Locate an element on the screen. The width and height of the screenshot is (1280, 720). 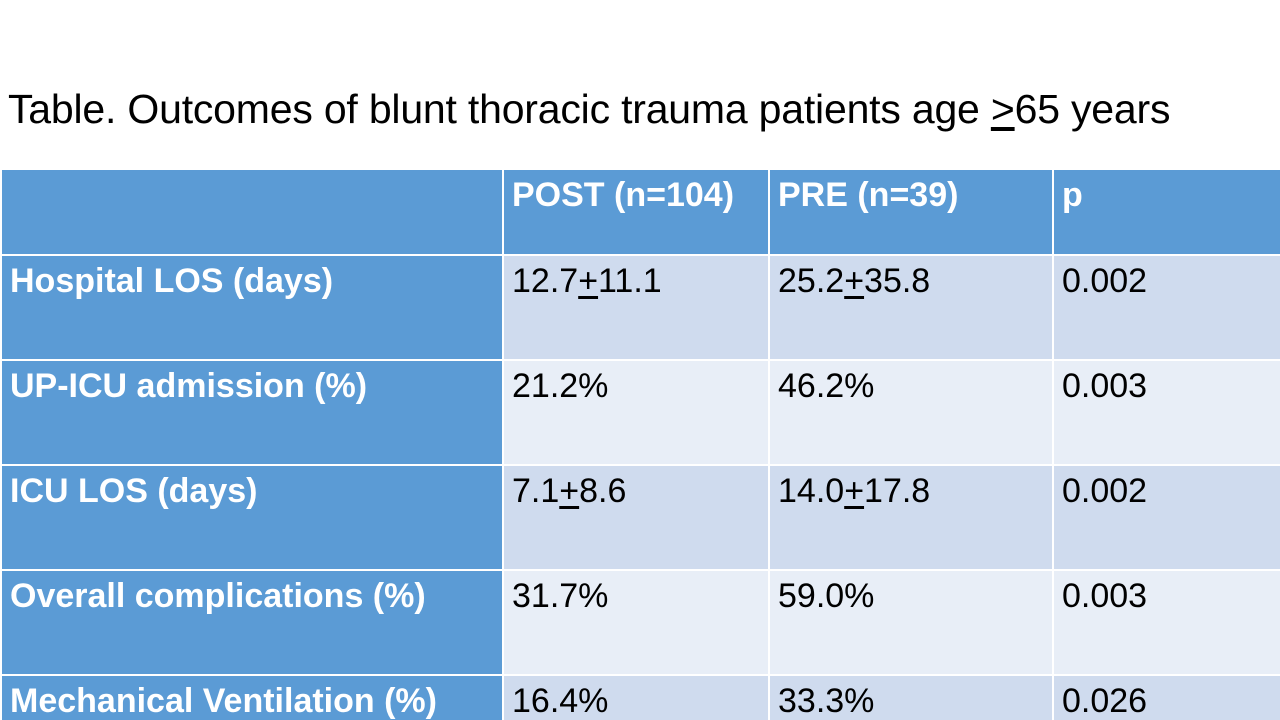
cell-post: 31.7% is located at coordinates (636, 622).